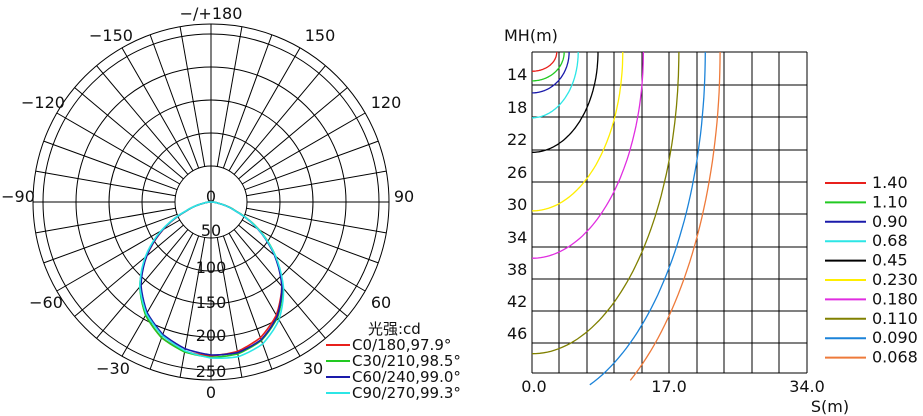 The width and height of the screenshot is (923, 416). What do you see at coordinates (895, 298) in the screenshot?
I see `isolux-legend-label: 0.180` at bounding box center [895, 298].